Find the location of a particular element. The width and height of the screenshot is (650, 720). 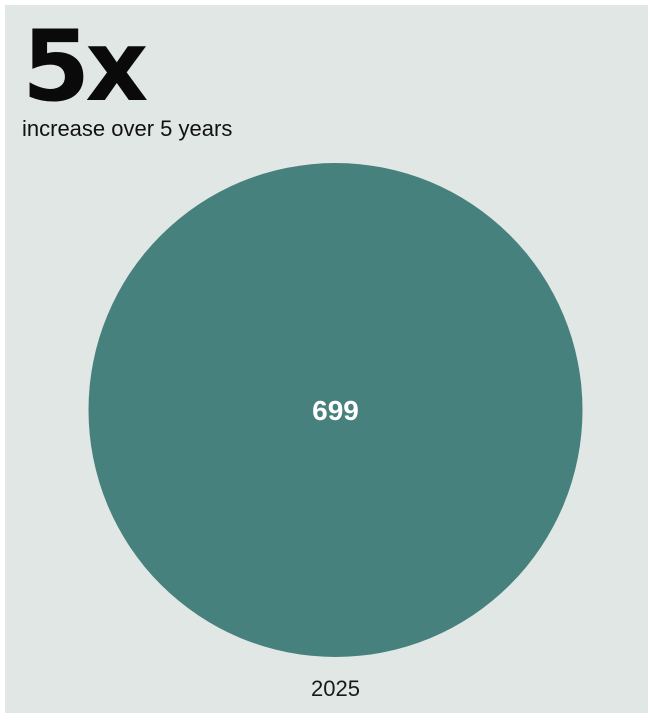

headline-caption: increase over 5 years is located at coordinates (127, 128).